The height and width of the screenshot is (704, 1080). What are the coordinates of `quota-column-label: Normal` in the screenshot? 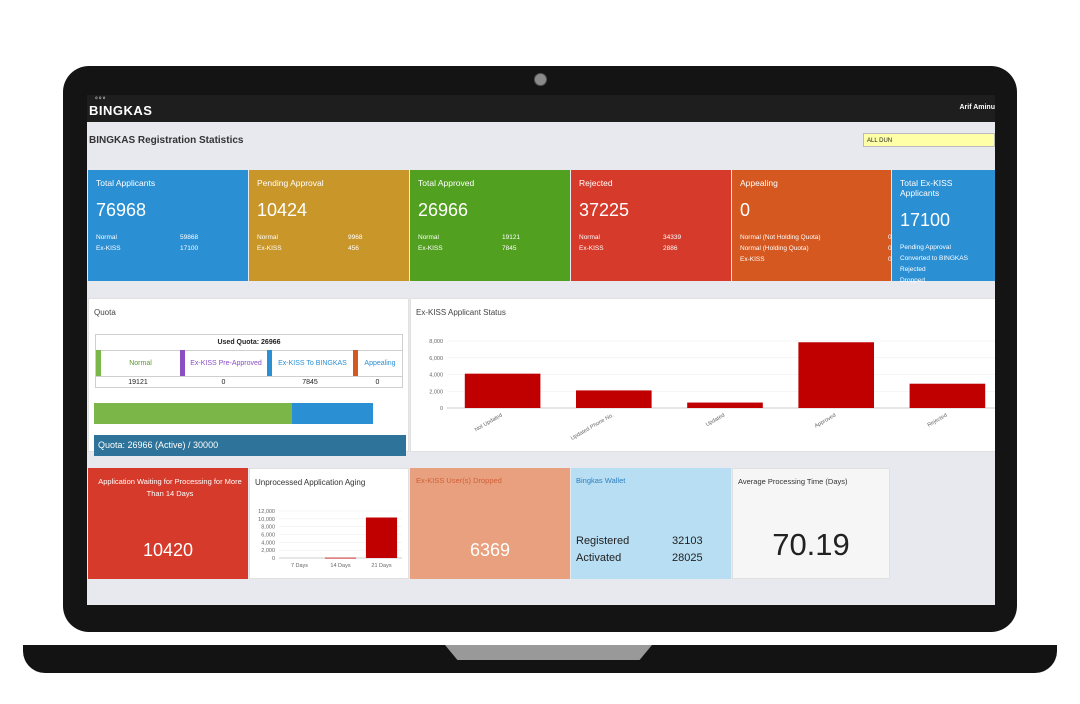 It's located at (138, 363).